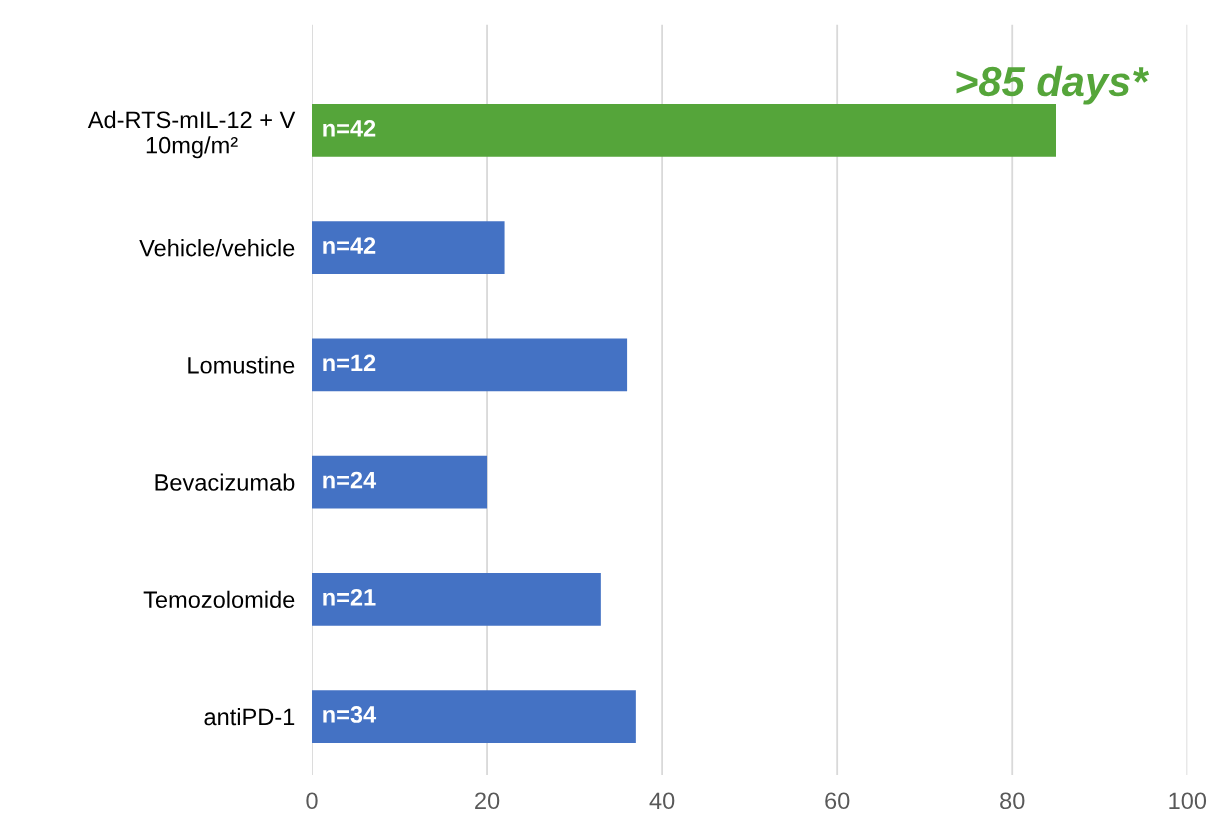  What do you see at coordinates (225, 482) in the screenshot?
I see `y-tick-label: Bevacizumab` at bounding box center [225, 482].